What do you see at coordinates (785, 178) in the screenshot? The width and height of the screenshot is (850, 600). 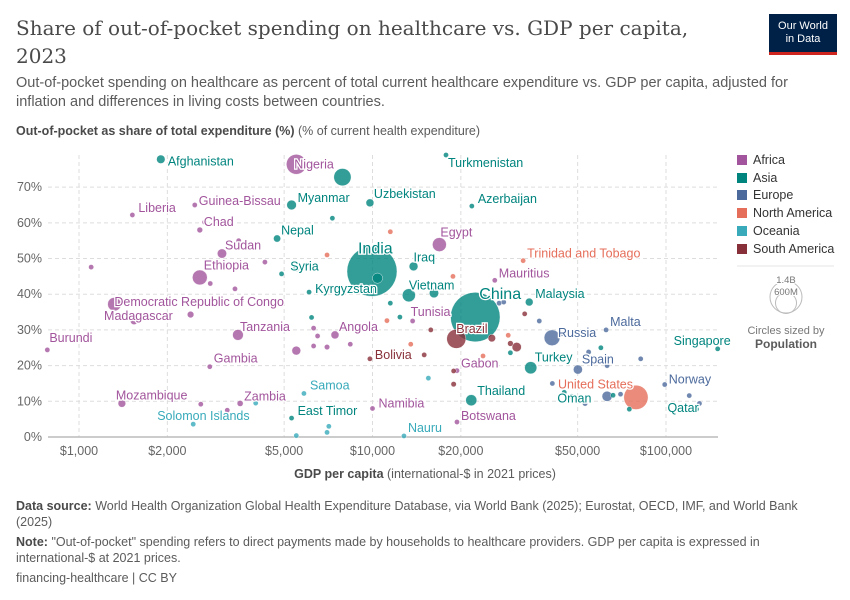 I see `legend-item-asia: Asia` at bounding box center [785, 178].